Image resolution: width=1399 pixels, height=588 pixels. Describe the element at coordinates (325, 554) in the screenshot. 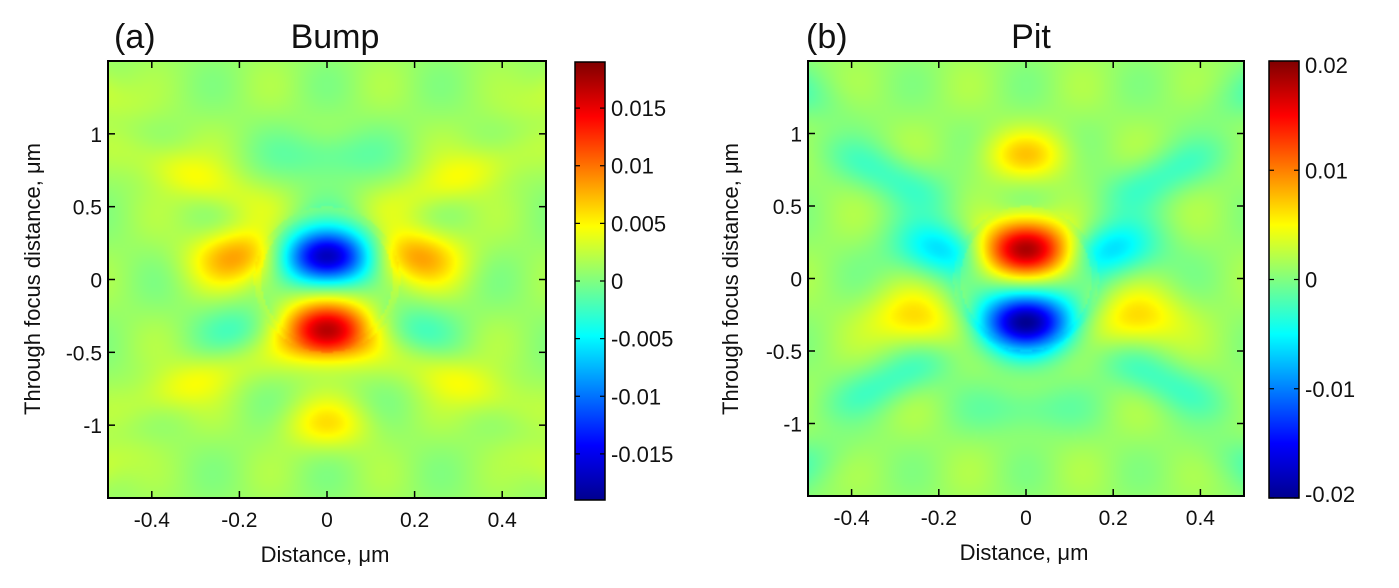

I see `x-axis-label-a: Distance, μm` at that location.